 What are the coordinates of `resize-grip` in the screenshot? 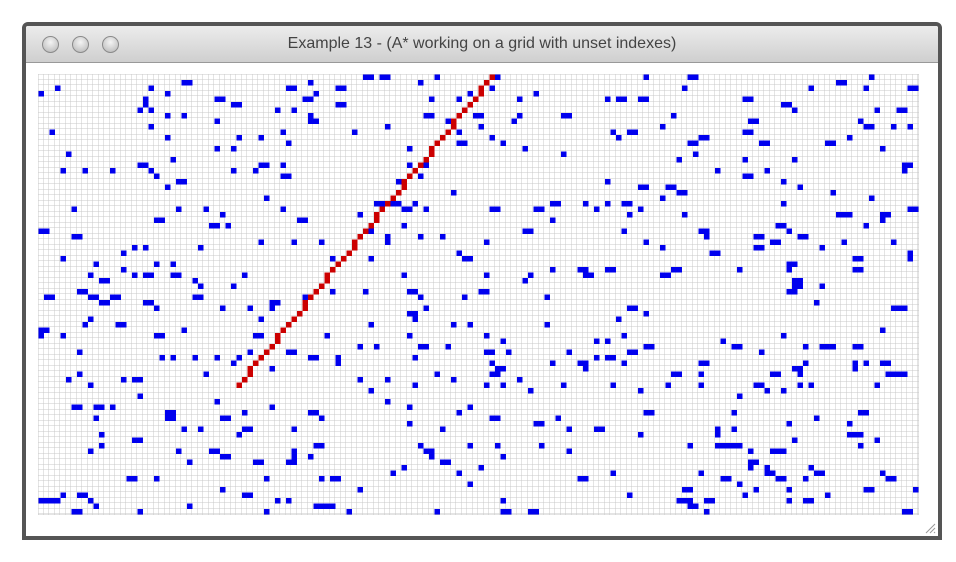 It's located at (930, 528).